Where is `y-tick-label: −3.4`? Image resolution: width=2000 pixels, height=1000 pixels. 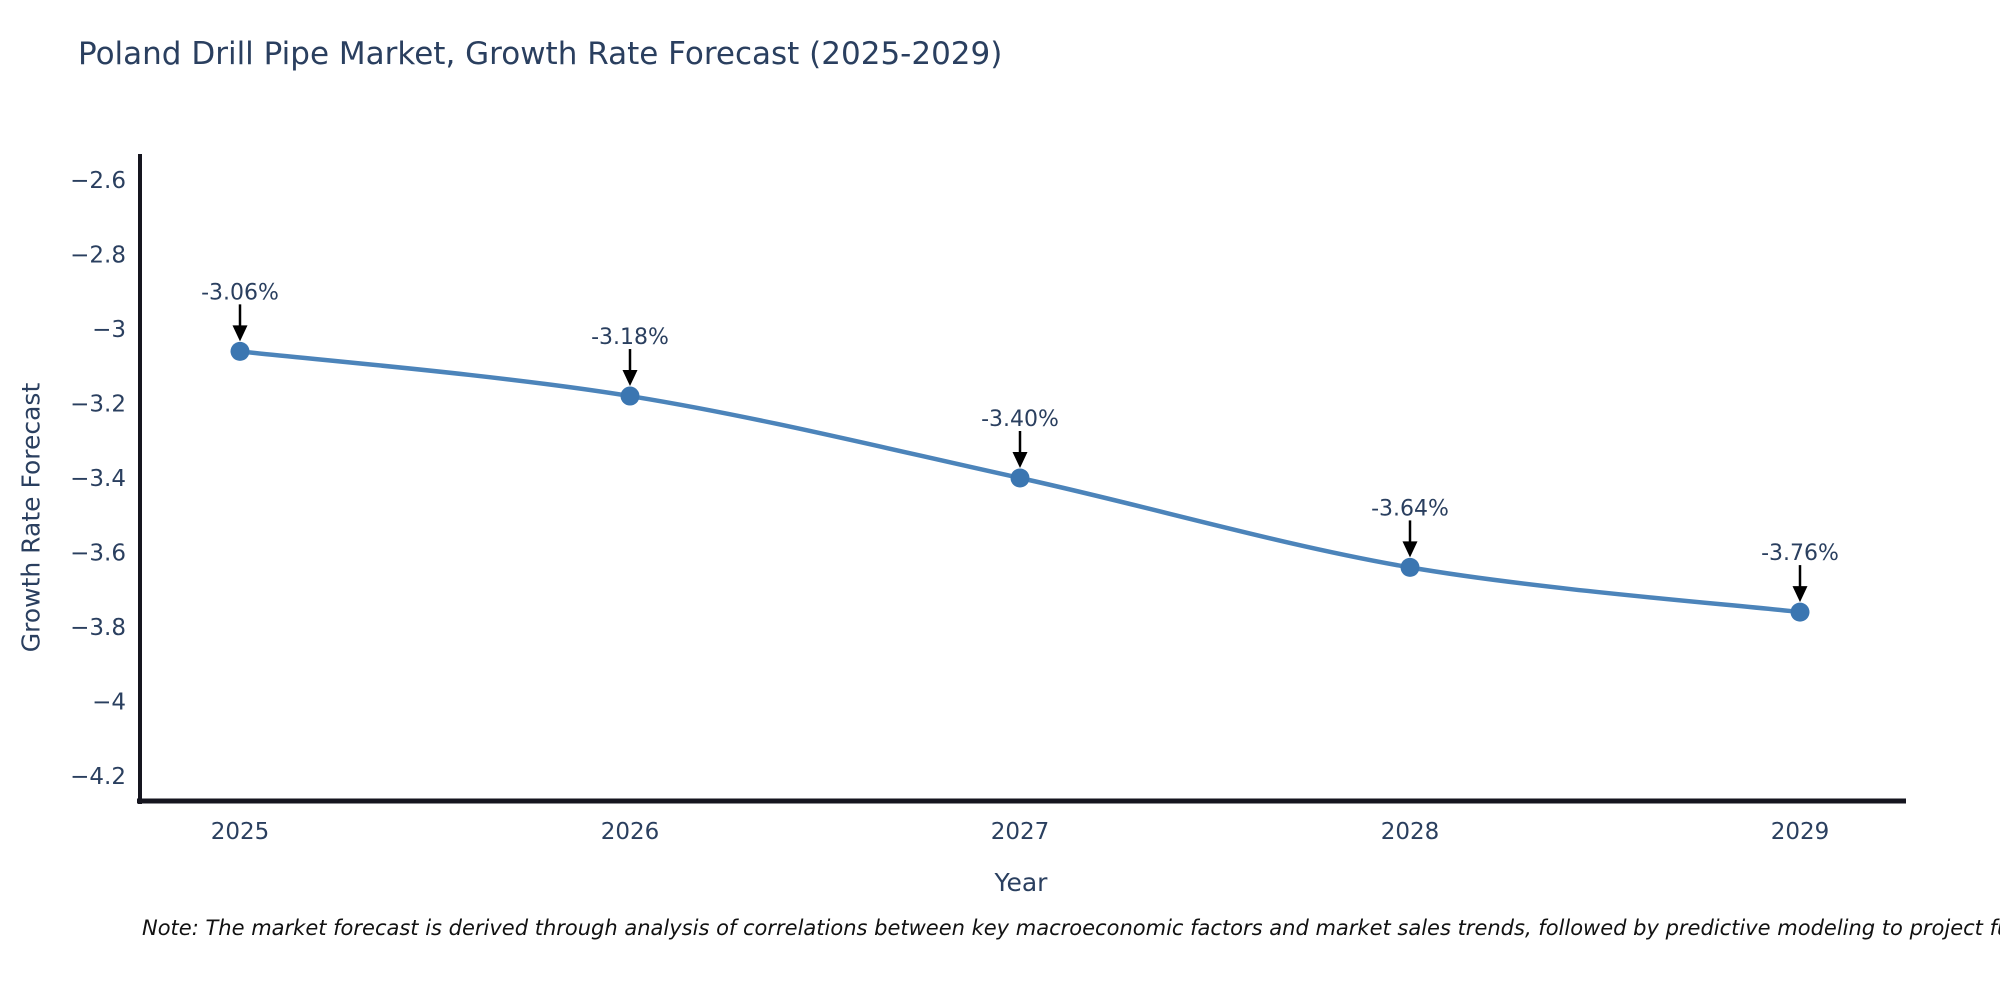
y-tick-label: −3.4 is located at coordinates (98, 479).